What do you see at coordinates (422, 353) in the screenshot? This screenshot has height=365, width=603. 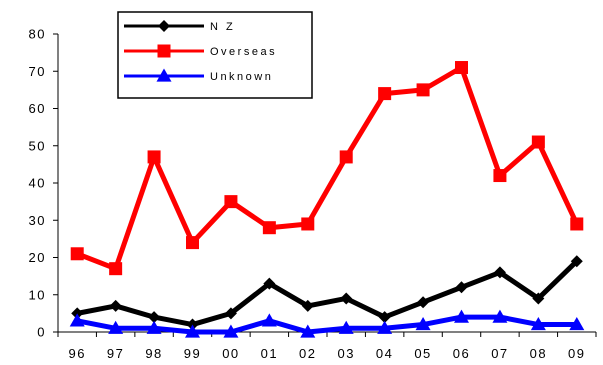 I see `x-tick-label: 05` at bounding box center [422, 353].